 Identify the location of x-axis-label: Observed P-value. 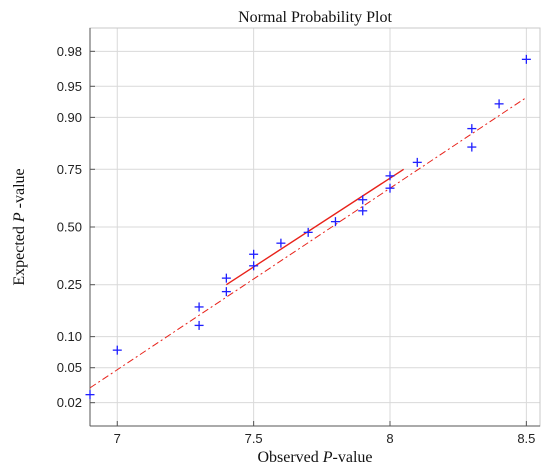
(314, 457).